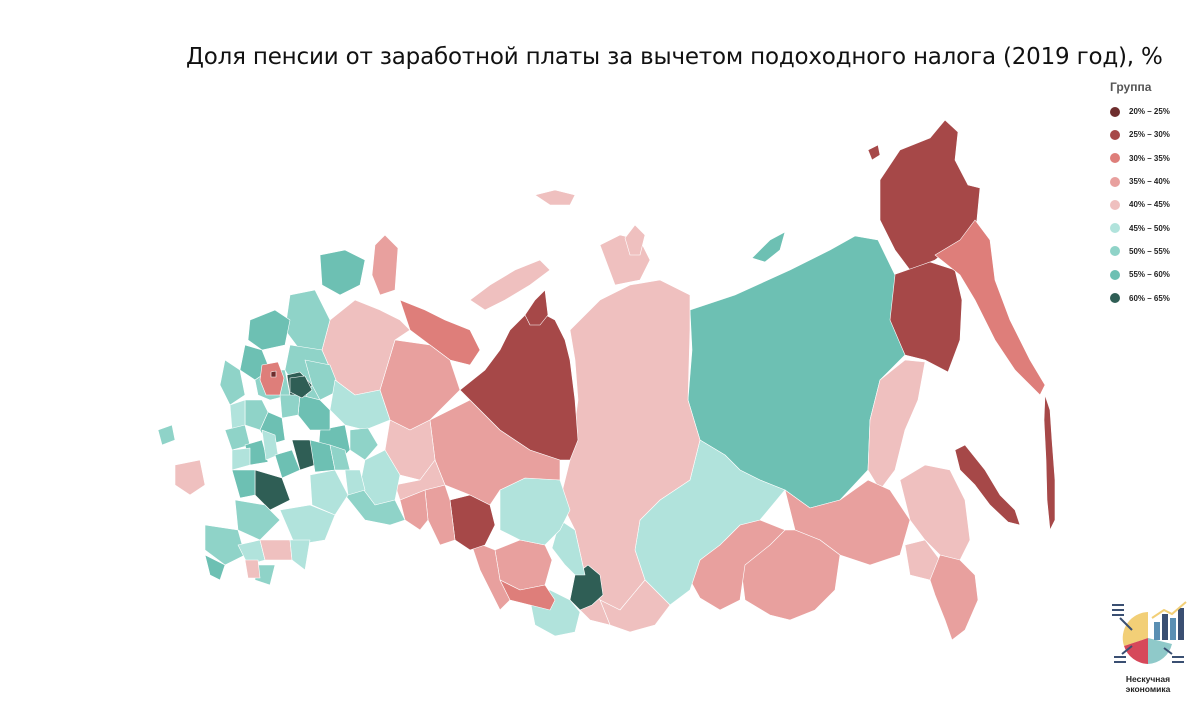 The height and width of the screenshot is (712, 1200). What do you see at coordinates (232, 382) in the screenshot?
I see `region-pskov` at bounding box center [232, 382].